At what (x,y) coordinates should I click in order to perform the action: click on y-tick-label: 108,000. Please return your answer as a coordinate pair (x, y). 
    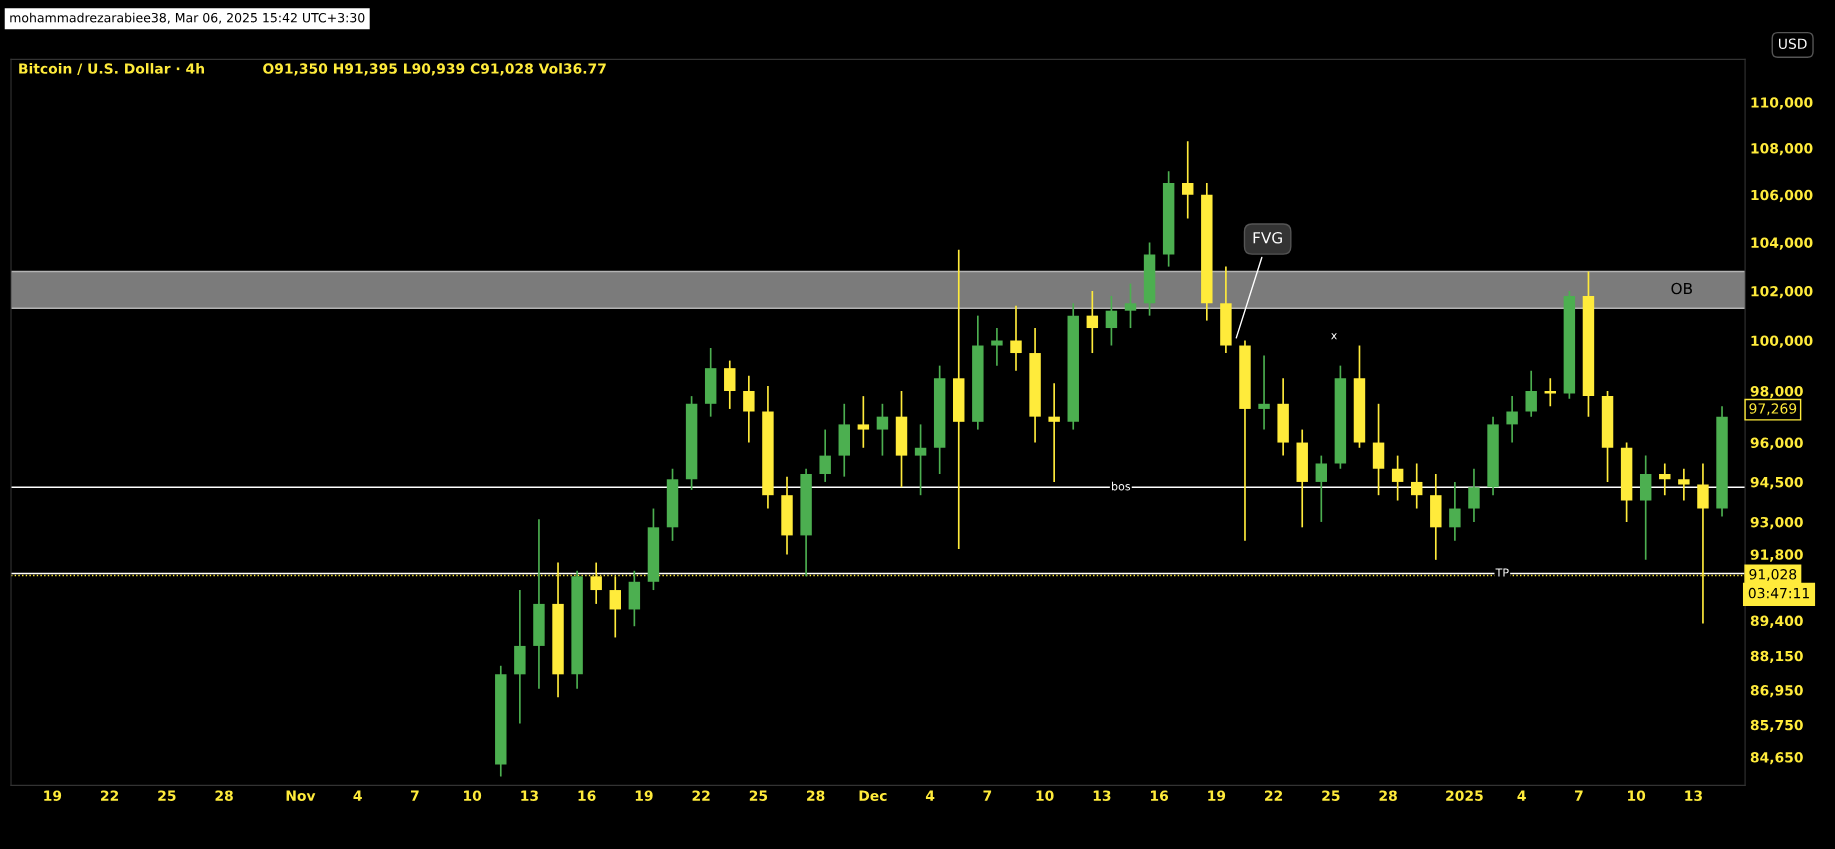
    Looking at the image, I should click on (1782, 149).